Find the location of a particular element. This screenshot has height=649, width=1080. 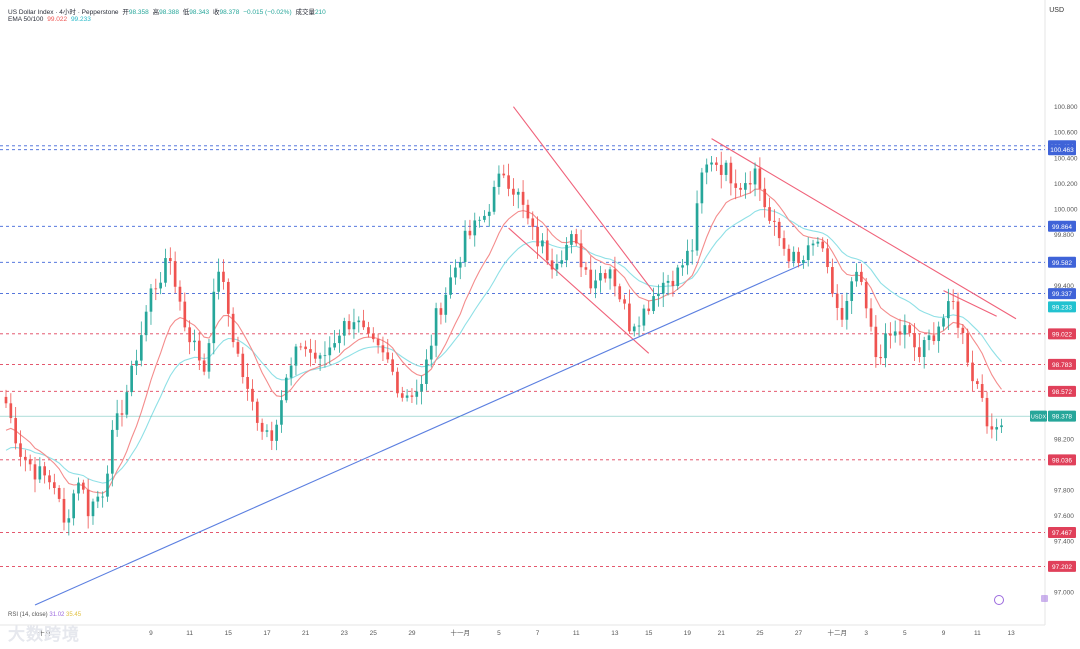

level-tag-label: 97.202 is located at coordinates (1062, 567).